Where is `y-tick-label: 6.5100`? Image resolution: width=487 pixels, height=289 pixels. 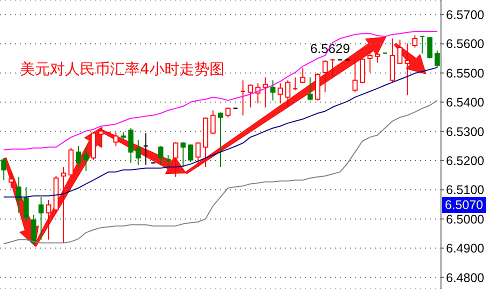 y-tick-label: 6.5100 is located at coordinates (465, 190).